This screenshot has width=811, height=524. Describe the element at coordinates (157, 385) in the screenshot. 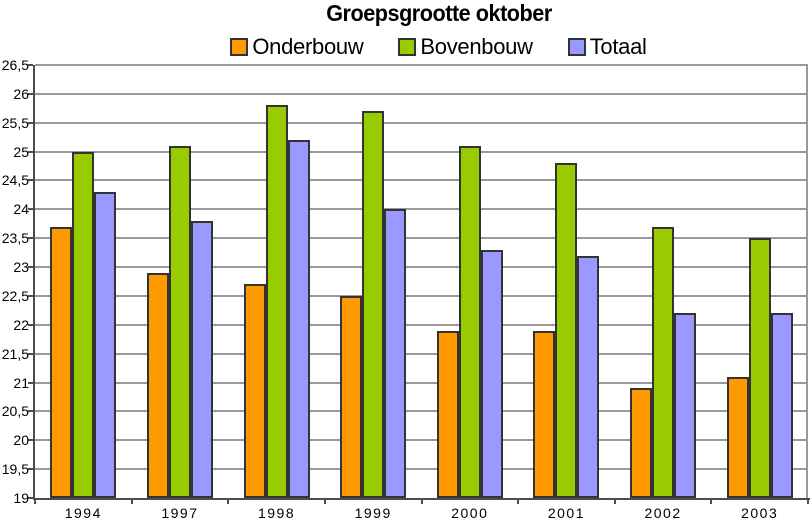

I see `bar-onderbouw-1997` at that location.